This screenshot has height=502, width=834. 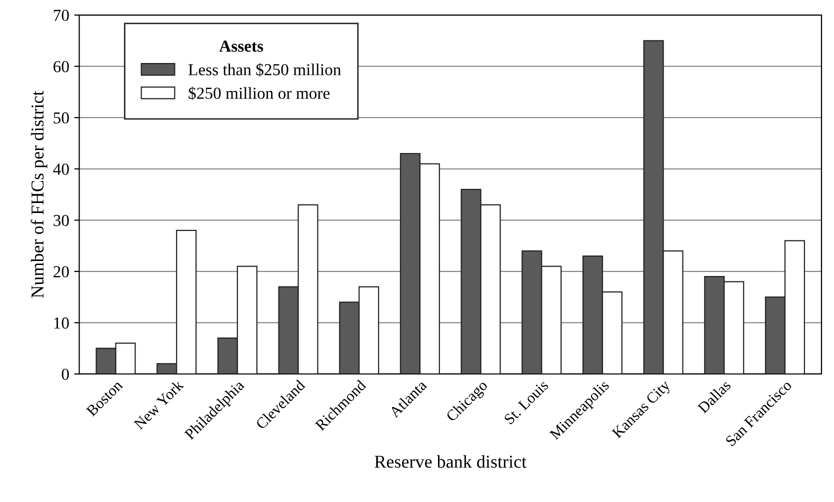 What do you see at coordinates (61, 66) in the screenshot?
I see `y-tick-label: 60` at bounding box center [61, 66].